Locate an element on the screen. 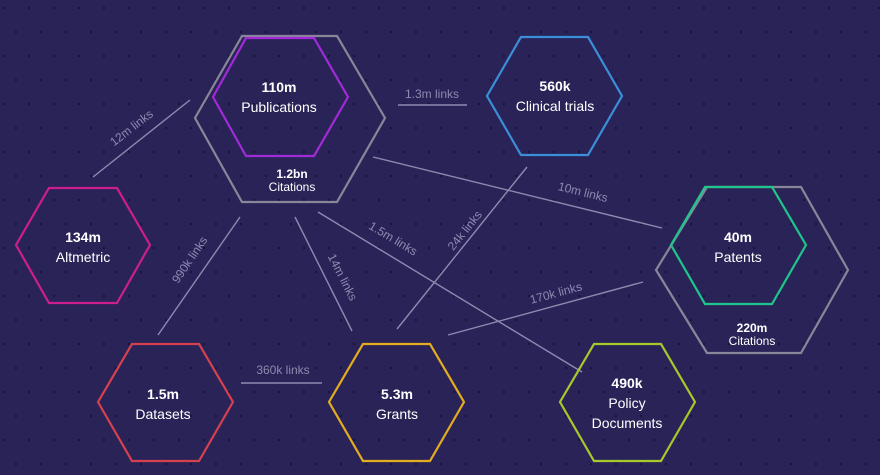 The image size is (880, 475). node-policy-documents: 490k Policy Documents is located at coordinates (627, 402).